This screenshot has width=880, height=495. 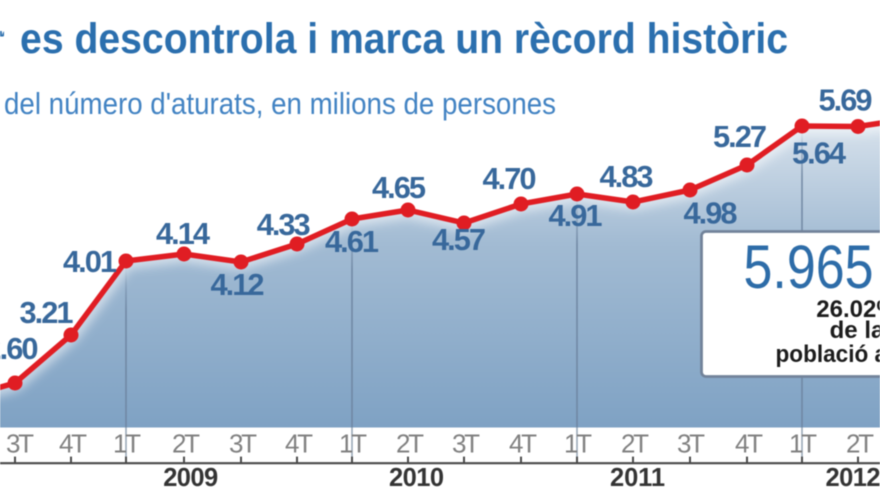 What do you see at coordinates (809, 267) in the screenshot?
I see `svg-text: 5.965` at bounding box center [809, 267].